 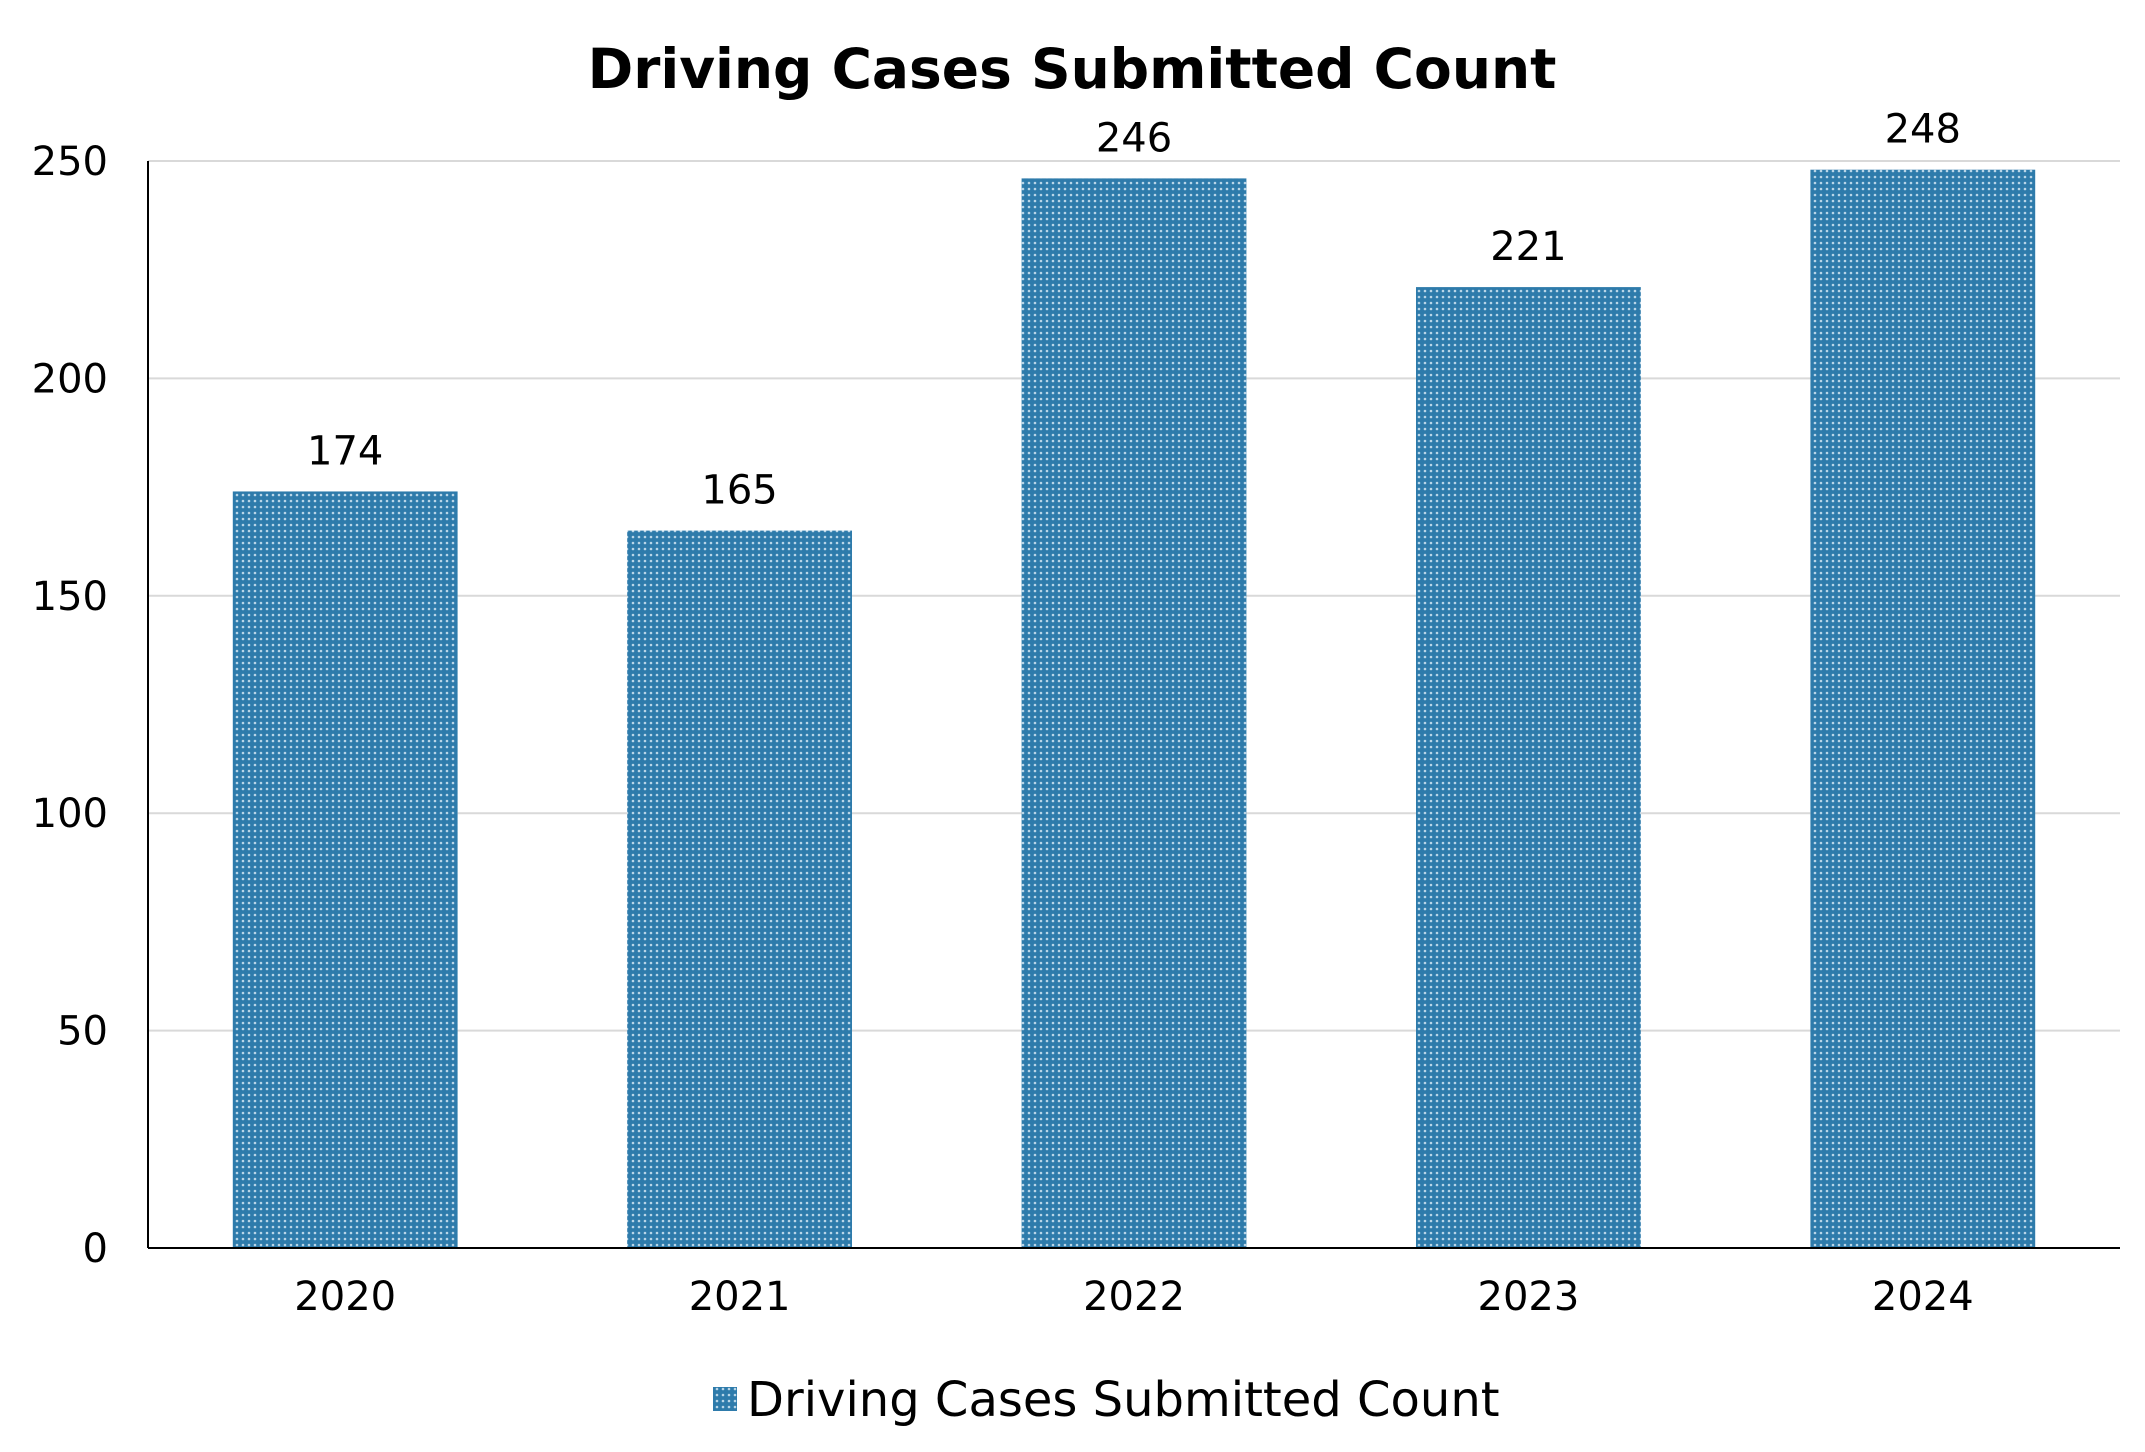 What do you see at coordinates (1134, 138) in the screenshot?
I see `data-label: 246` at bounding box center [1134, 138].